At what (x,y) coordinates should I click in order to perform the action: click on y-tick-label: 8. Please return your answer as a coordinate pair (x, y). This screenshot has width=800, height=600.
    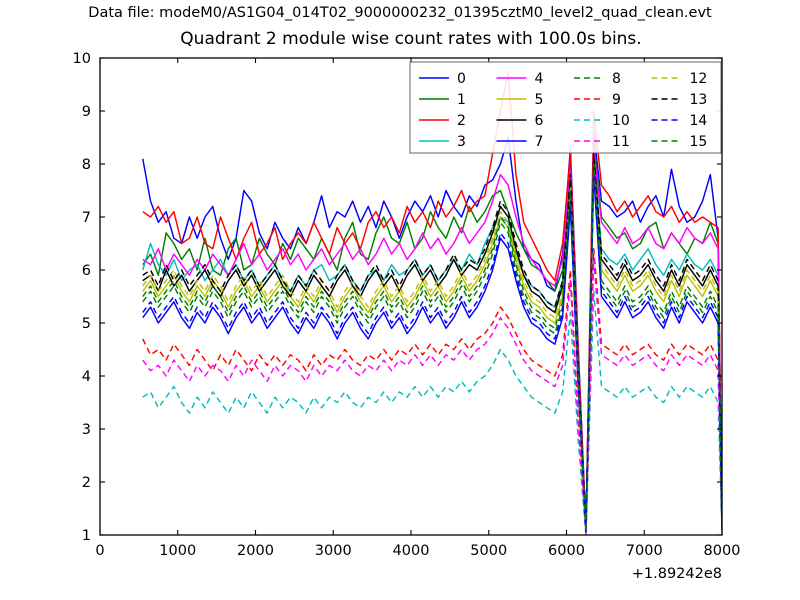
    Looking at the image, I should click on (86, 165).